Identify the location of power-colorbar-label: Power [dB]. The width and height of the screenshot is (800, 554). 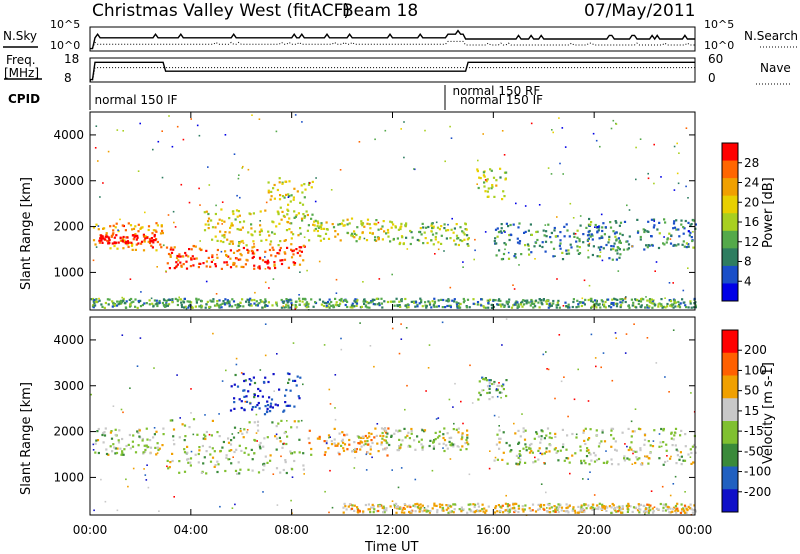
(768, 212).